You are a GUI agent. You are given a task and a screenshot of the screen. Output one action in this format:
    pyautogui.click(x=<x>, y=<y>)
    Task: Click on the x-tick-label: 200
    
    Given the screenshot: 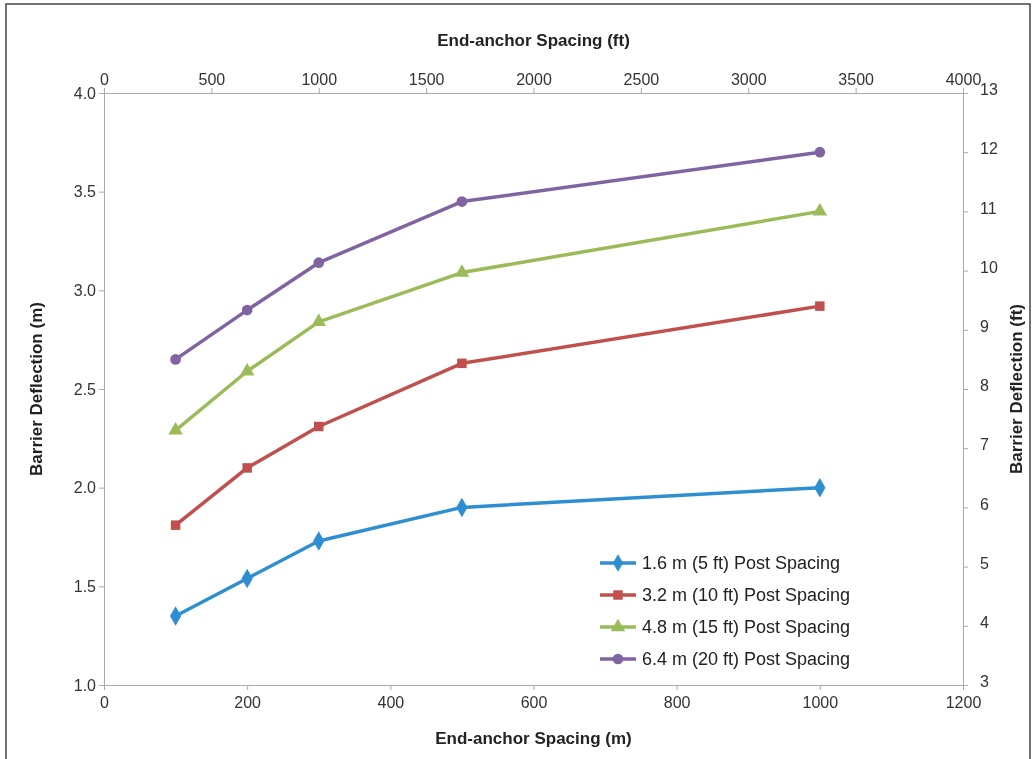 What is the action you would take?
    pyautogui.click(x=248, y=703)
    